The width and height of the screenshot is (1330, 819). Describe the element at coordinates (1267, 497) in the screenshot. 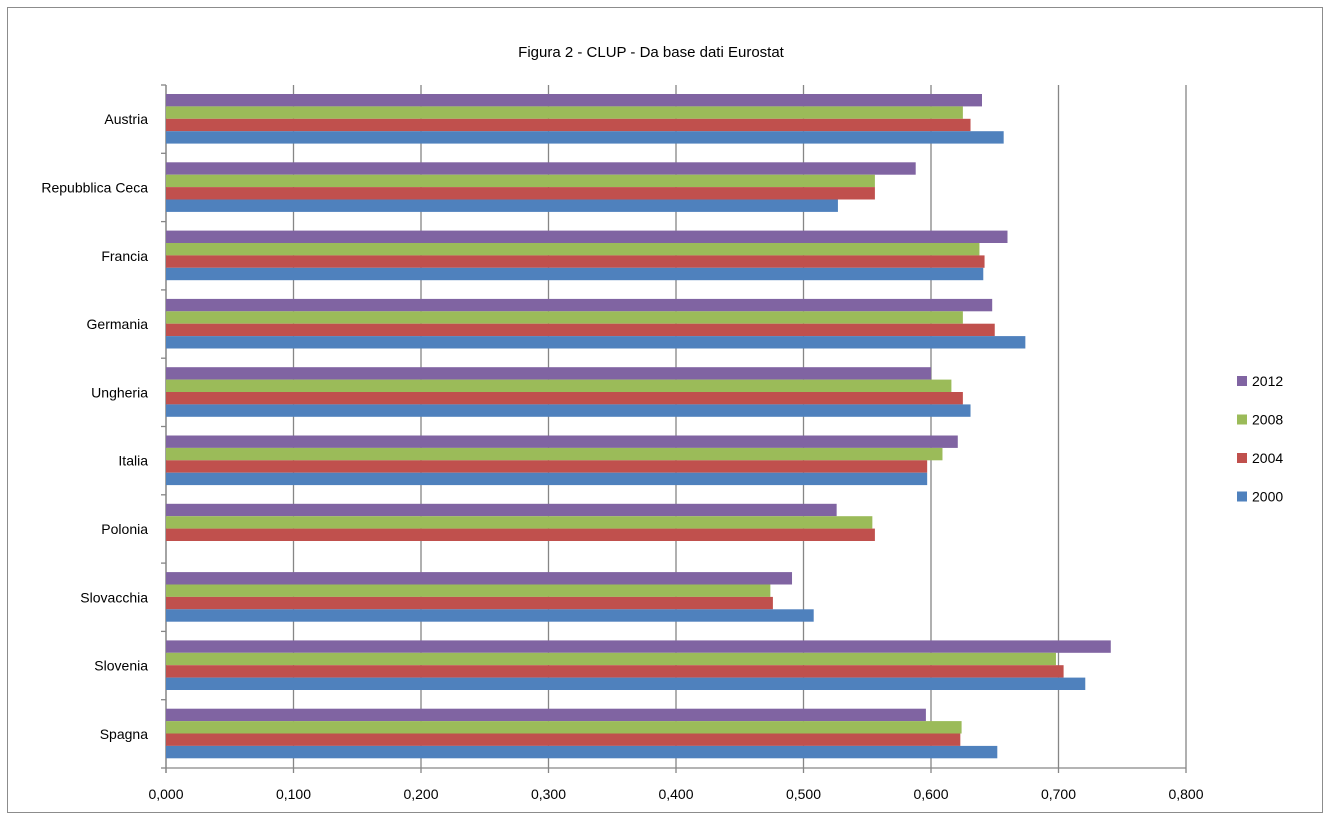

I see `legend-label: 2000` at that location.